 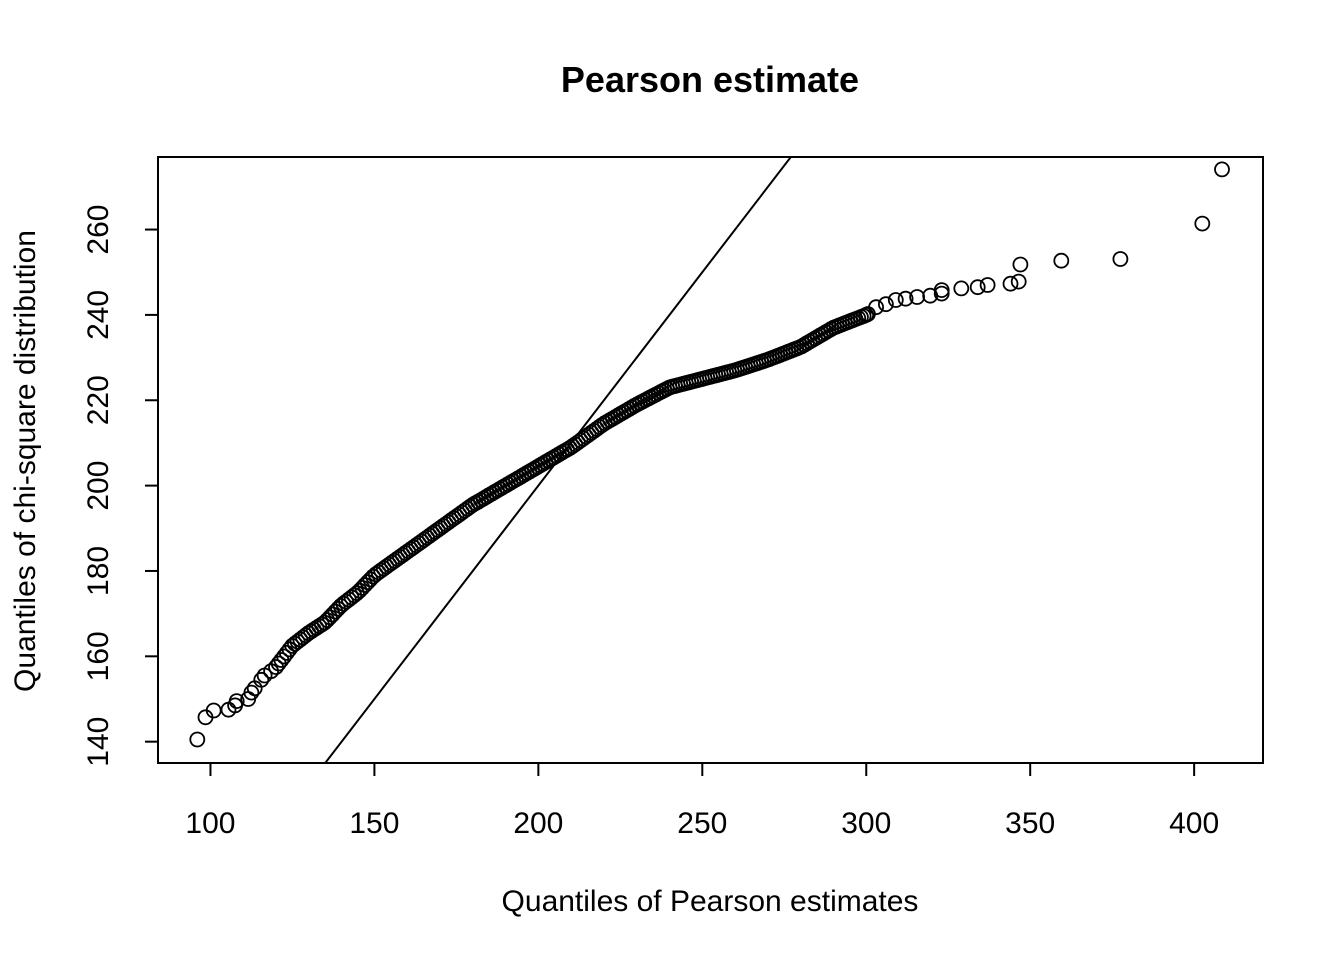 What do you see at coordinates (538, 823) in the screenshot?
I see `x-tick-label: 200` at bounding box center [538, 823].